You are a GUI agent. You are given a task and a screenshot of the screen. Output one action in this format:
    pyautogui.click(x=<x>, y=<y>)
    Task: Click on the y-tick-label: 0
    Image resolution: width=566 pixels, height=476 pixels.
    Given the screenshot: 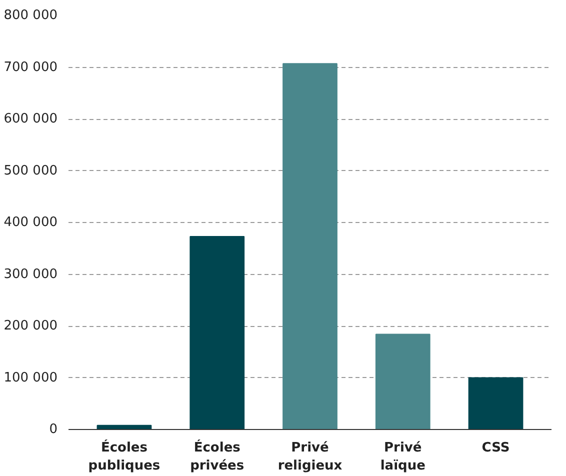 What is the action you would take?
    pyautogui.click(x=53, y=429)
    